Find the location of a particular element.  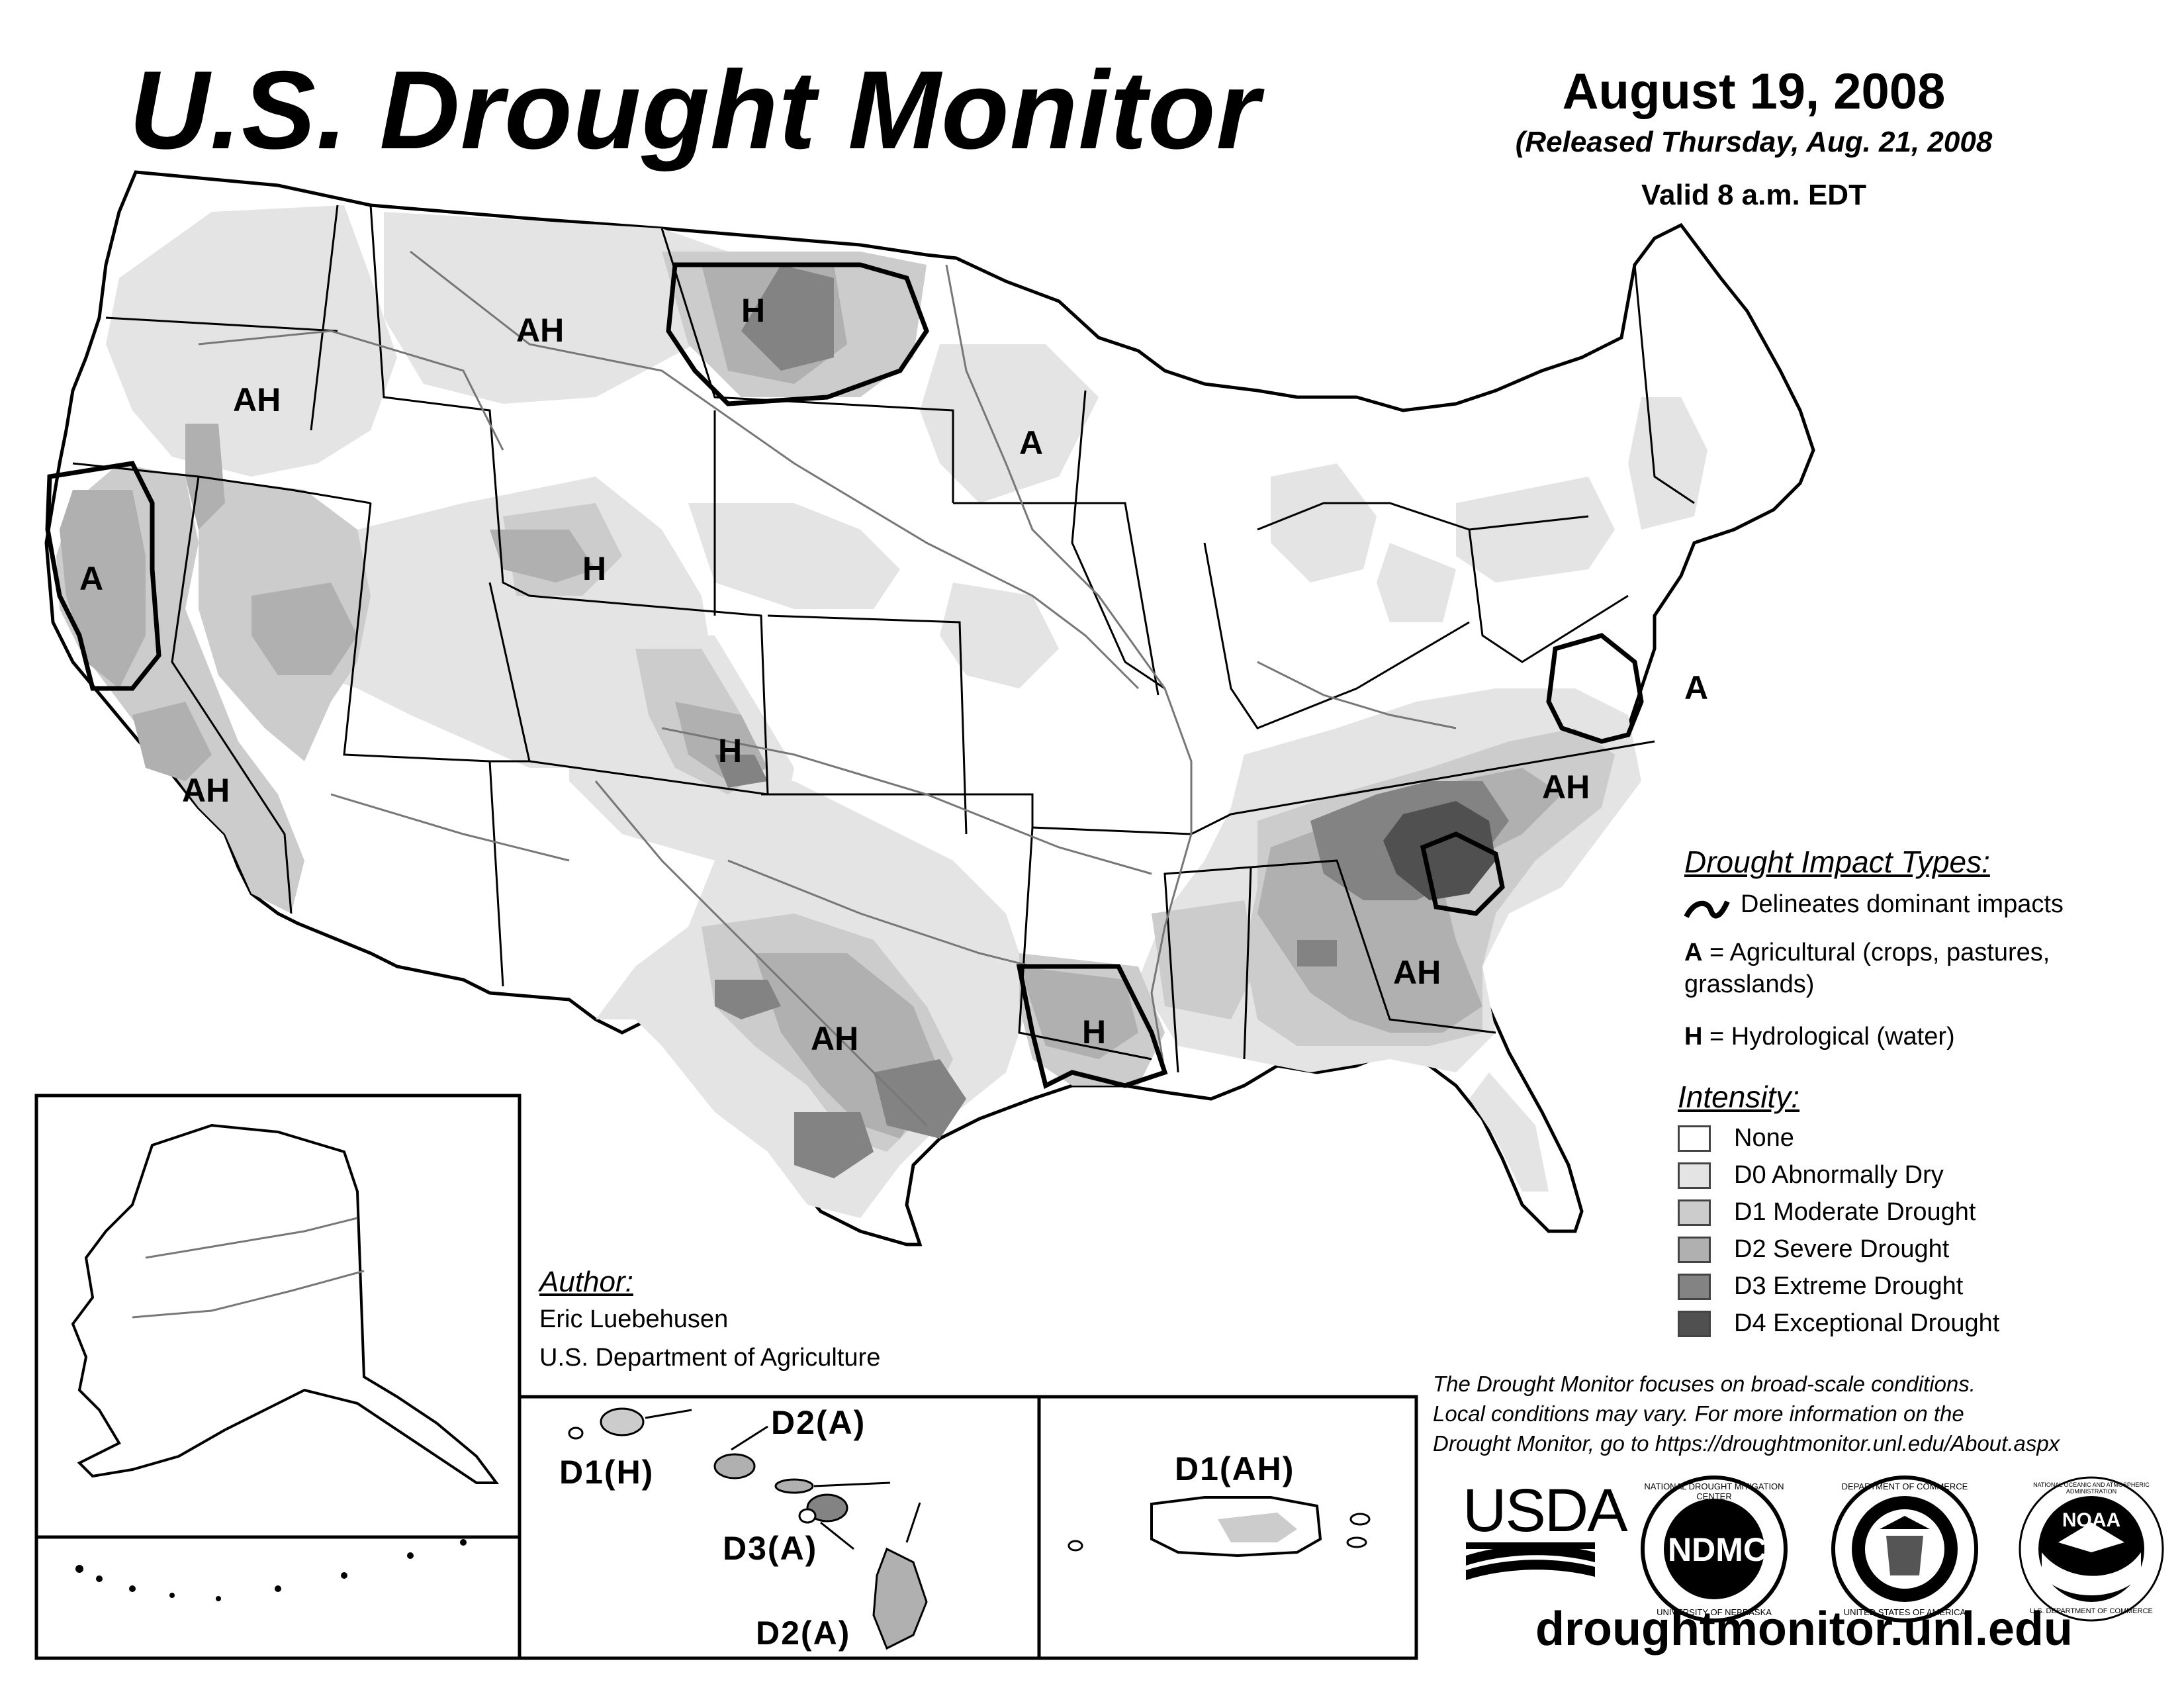

label-big-island: D2(A) is located at coordinates (803, 1633).